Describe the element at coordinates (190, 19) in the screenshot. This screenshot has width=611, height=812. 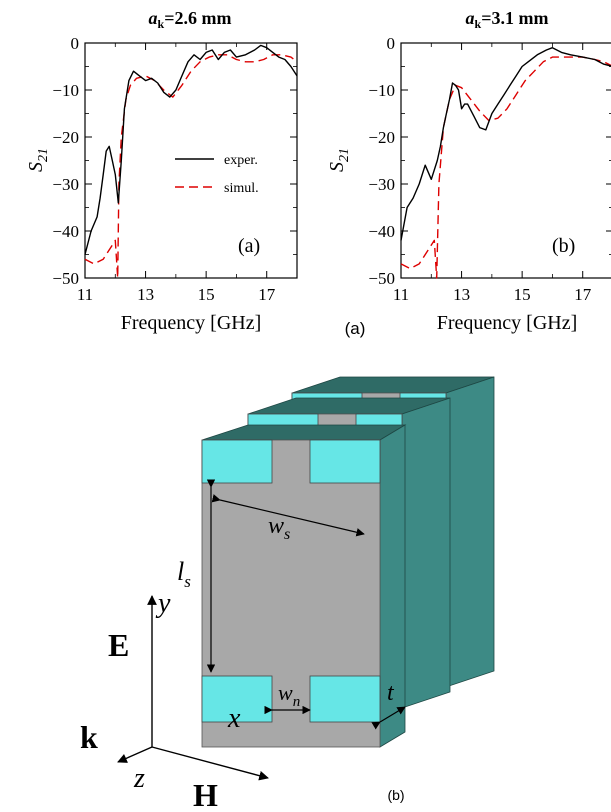
I see `plot-title: ak=2.6 mm` at that location.